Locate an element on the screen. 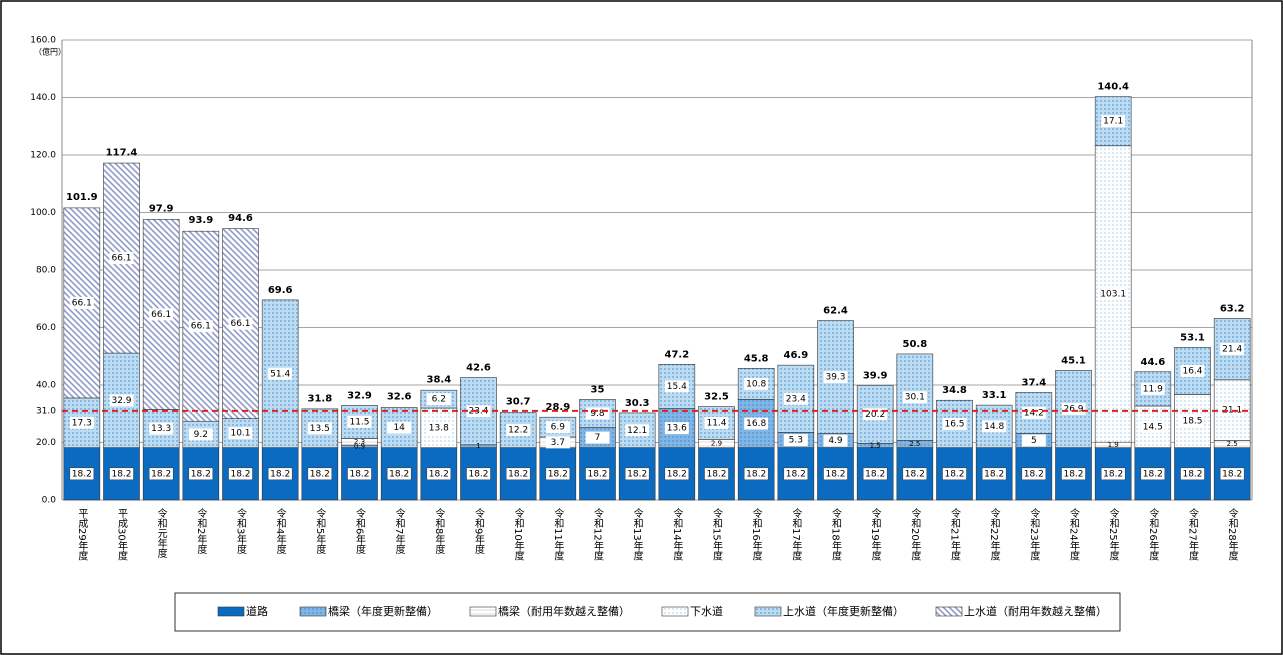  total-label: 63.2 is located at coordinates (1232, 308).